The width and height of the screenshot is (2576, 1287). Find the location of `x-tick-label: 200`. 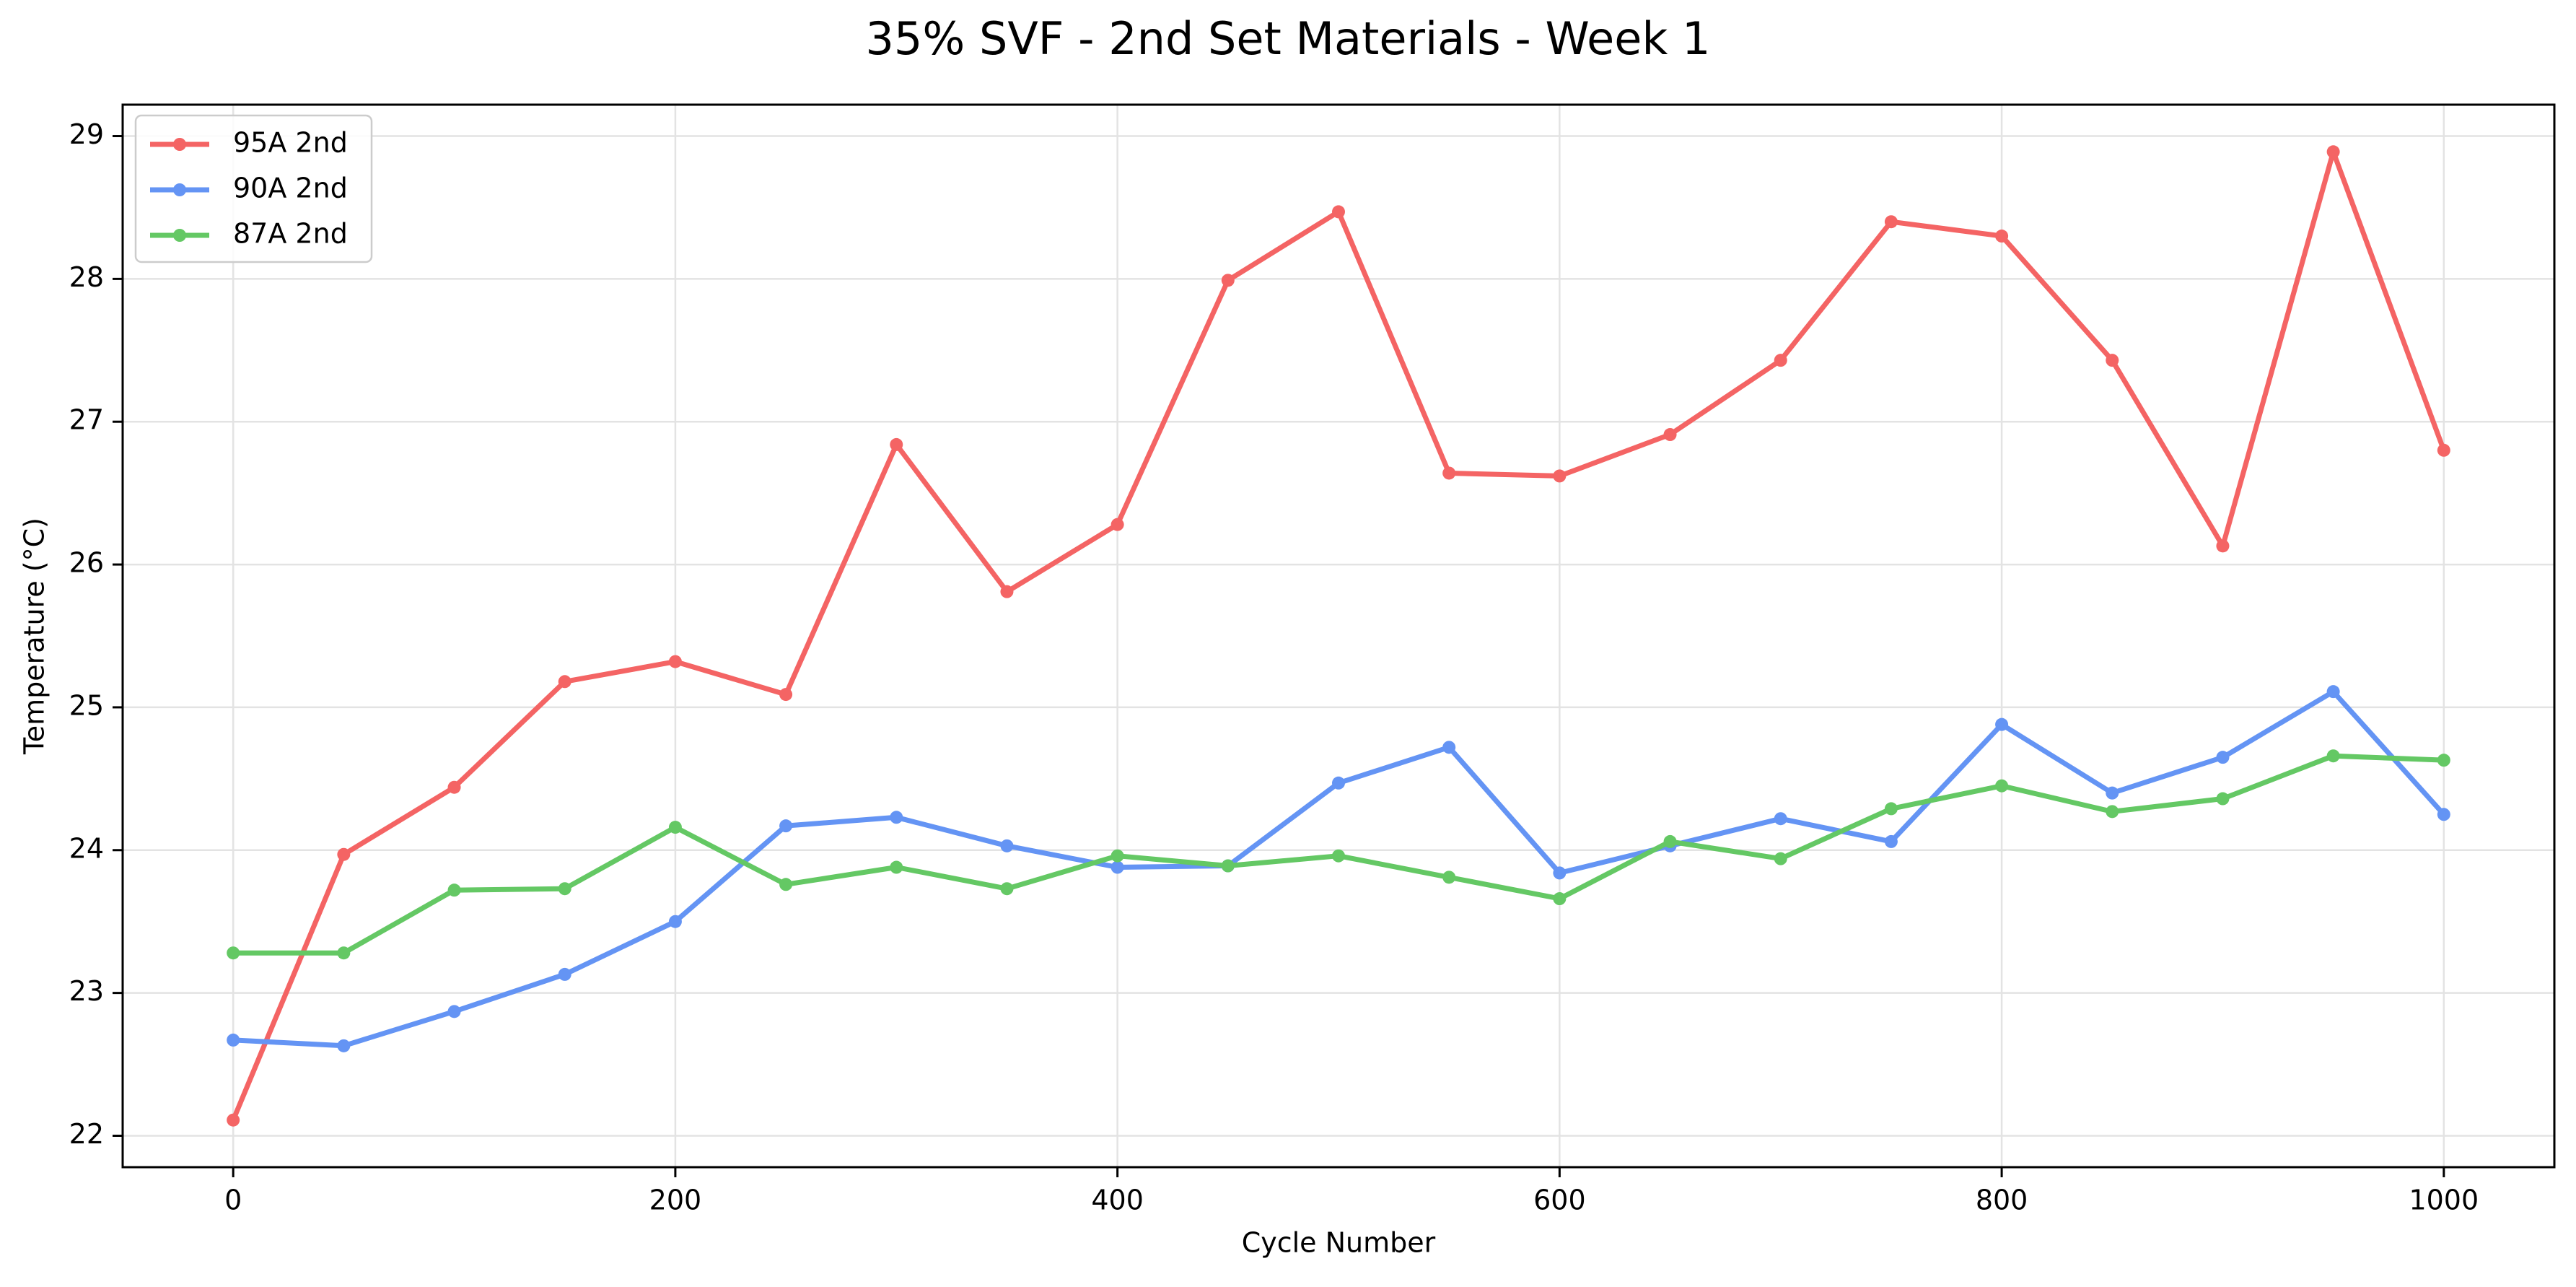

x-tick-label: 200 is located at coordinates (675, 1200).